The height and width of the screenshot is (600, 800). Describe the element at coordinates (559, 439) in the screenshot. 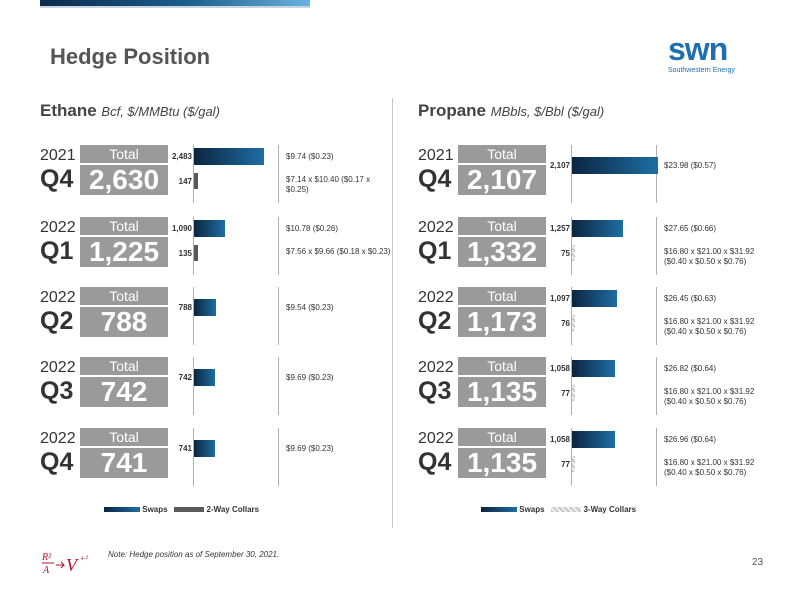

I see `swap-volume: 1,058` at that location.